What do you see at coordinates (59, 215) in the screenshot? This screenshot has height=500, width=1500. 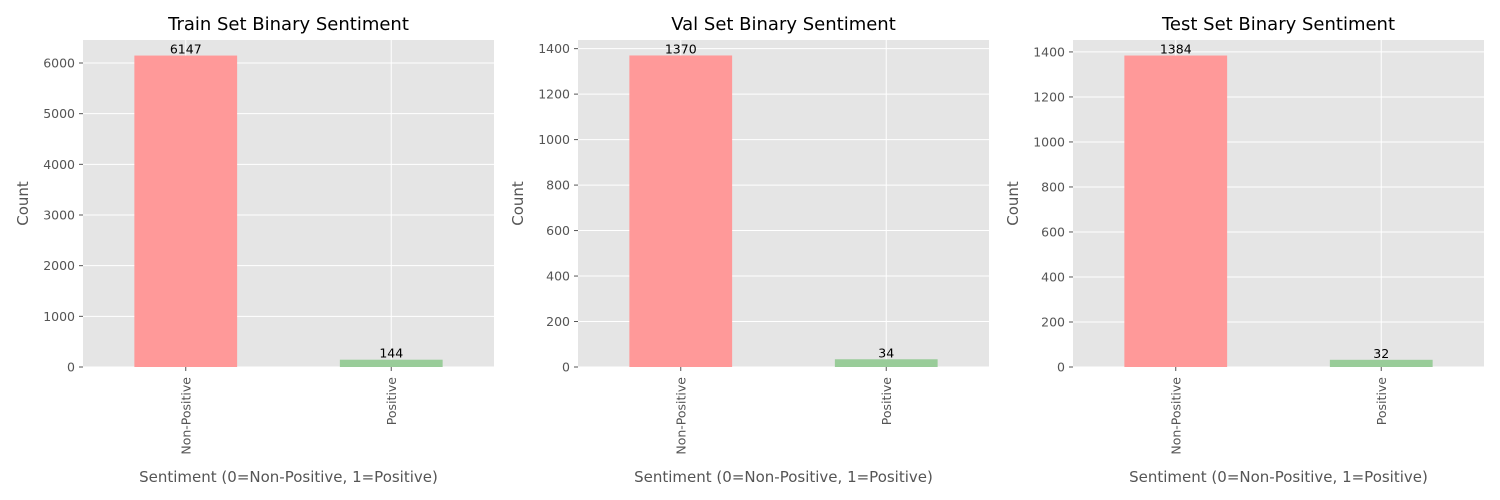 I see `y-tick-label: 3000` at bounding box center [59, 215].